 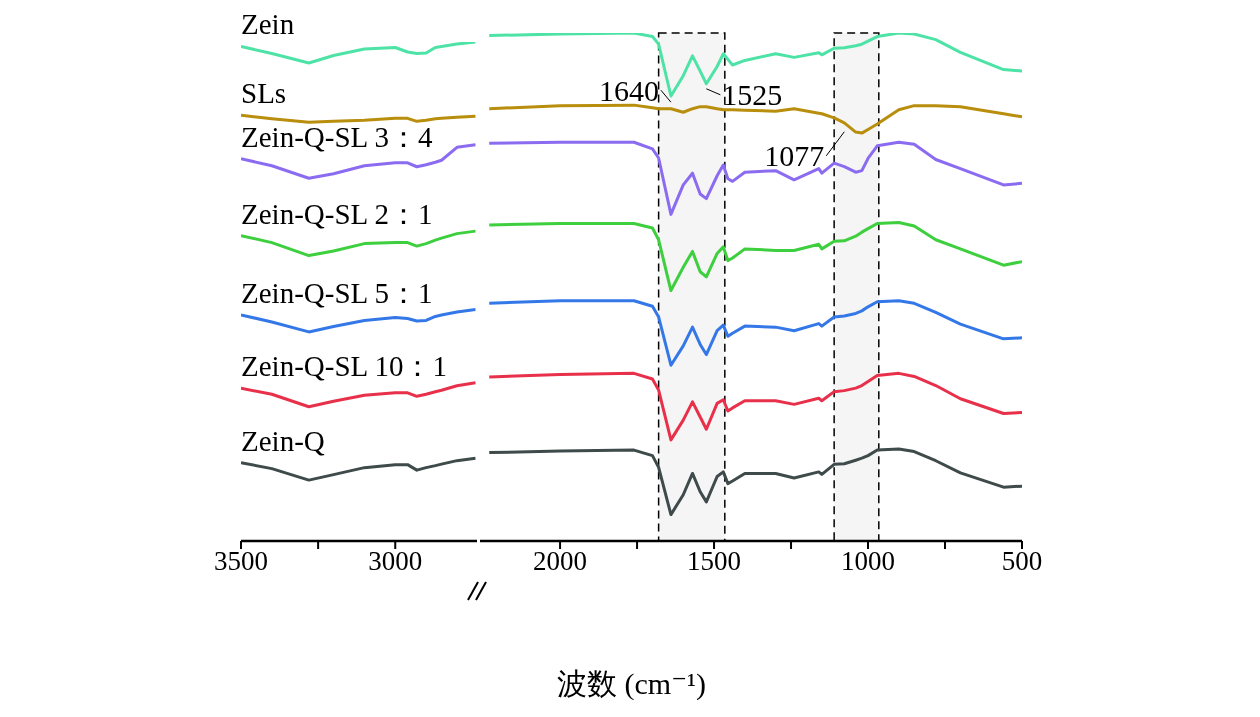 I want to click on x-tick-label: 3000, so click(x=395, y=561).